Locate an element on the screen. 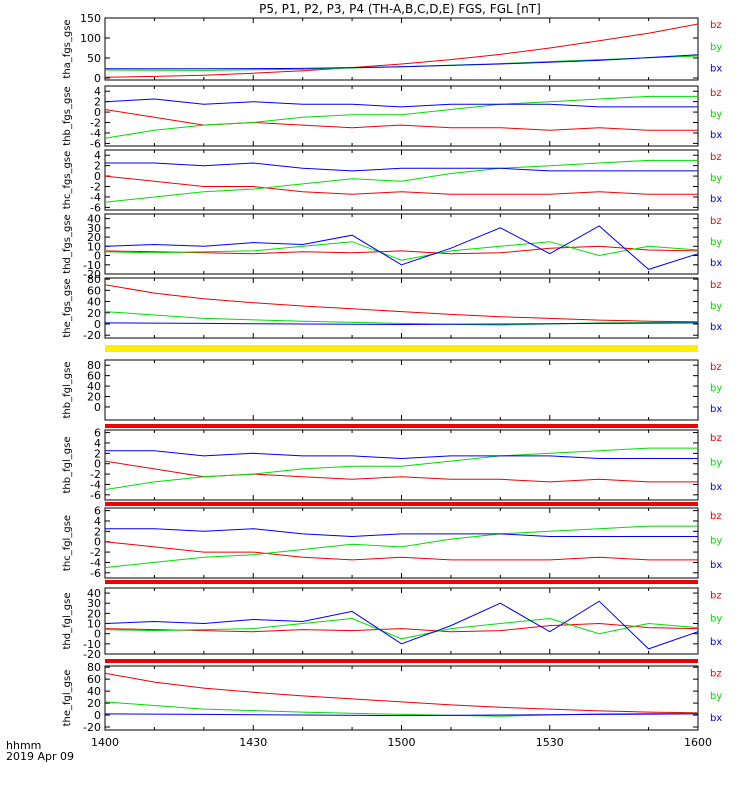 The height and width of the screenshot is (800, 750). x-date-label: 2019 Apr 09 is located at coordinates (40, 756).